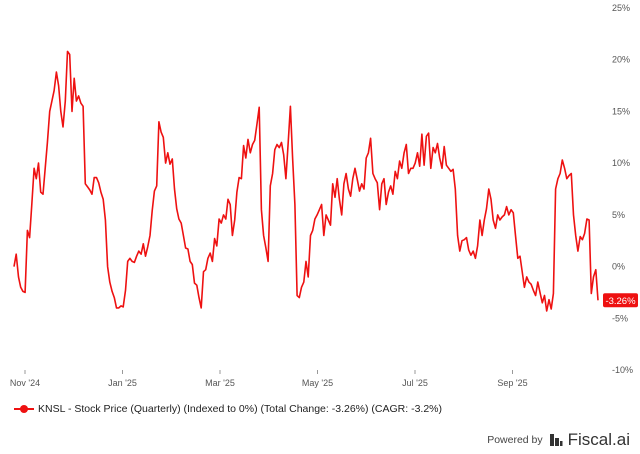 The image size is (640, 454). Describe the element at coordinates (24, 409) in the screenshot. I see `legend-series-marker` at that location.